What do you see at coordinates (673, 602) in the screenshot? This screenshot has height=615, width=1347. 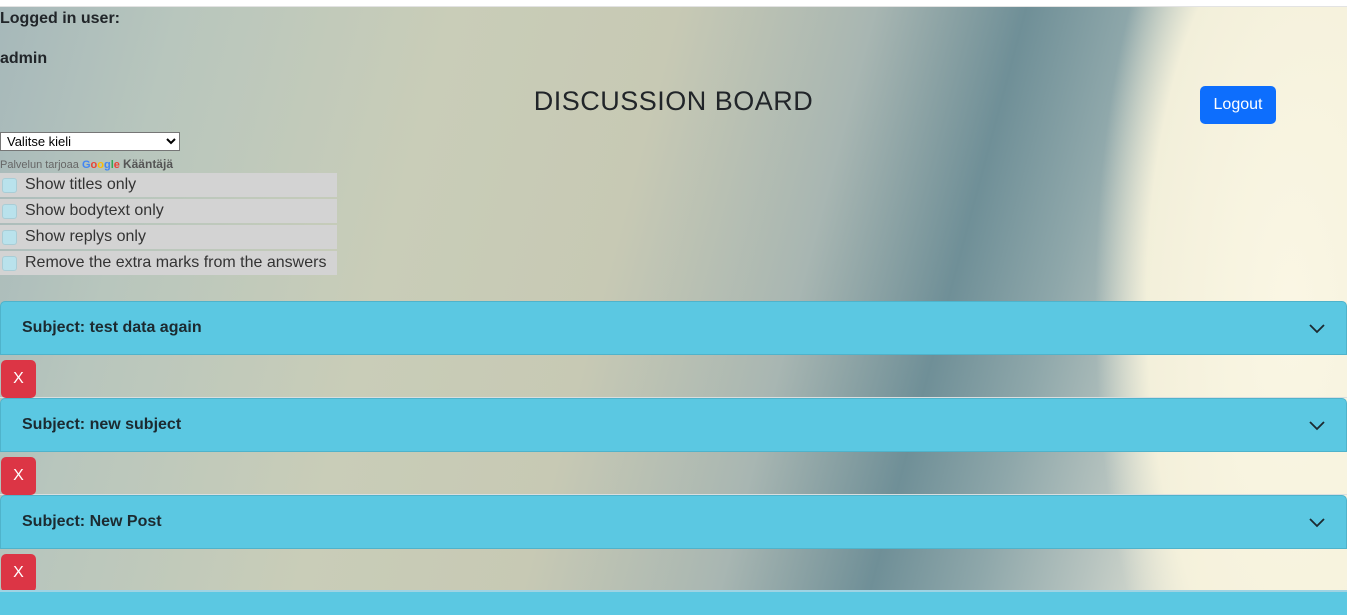 I see `post-accordion-header-partial` at bounding box center [673, 602].